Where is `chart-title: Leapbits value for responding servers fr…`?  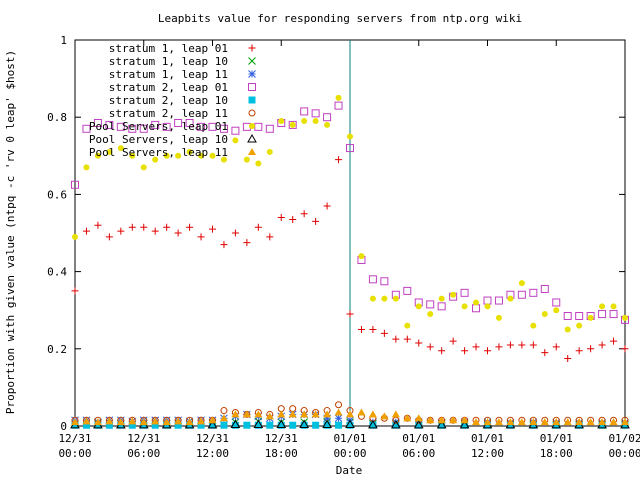
chart-title: Leapbits value for responding servers fr… is located at coordinates (340, 18).